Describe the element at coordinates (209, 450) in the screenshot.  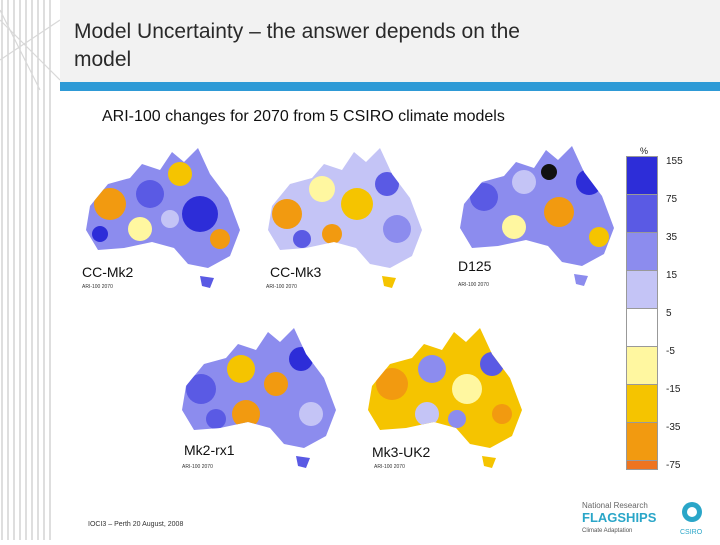
I see `map-label: Mk2-rx1` at that location.